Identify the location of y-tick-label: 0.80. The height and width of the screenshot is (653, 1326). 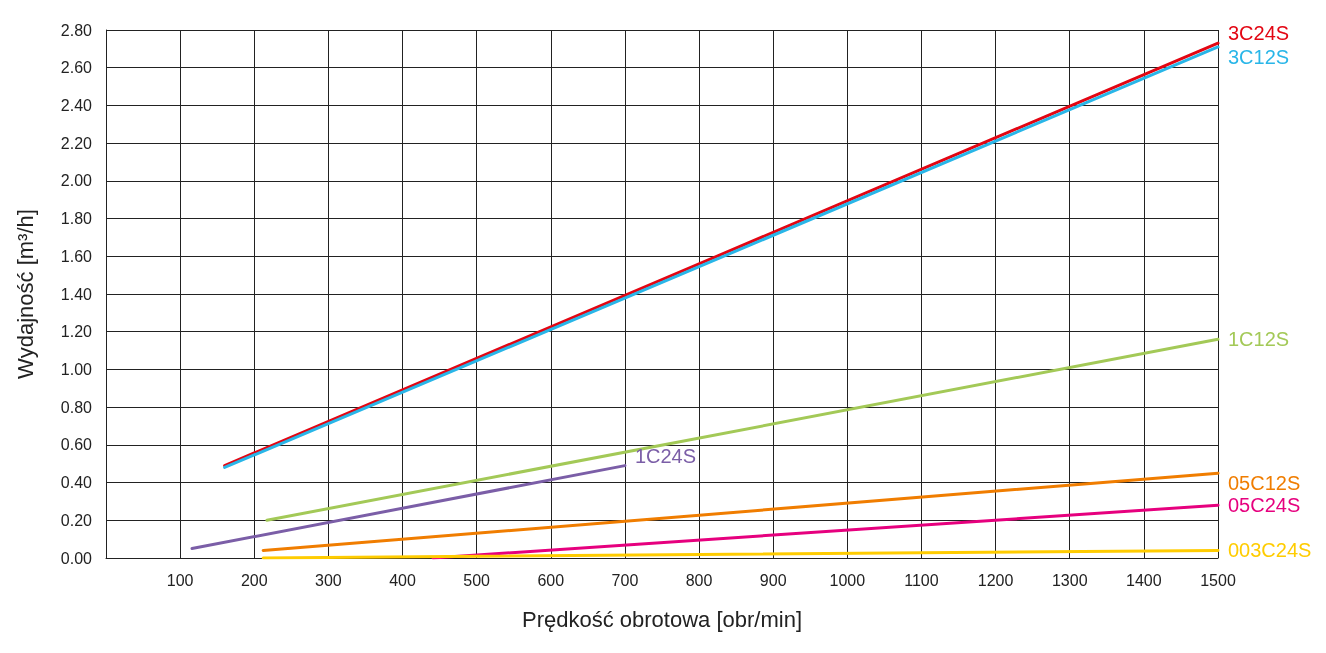
(76, 407).